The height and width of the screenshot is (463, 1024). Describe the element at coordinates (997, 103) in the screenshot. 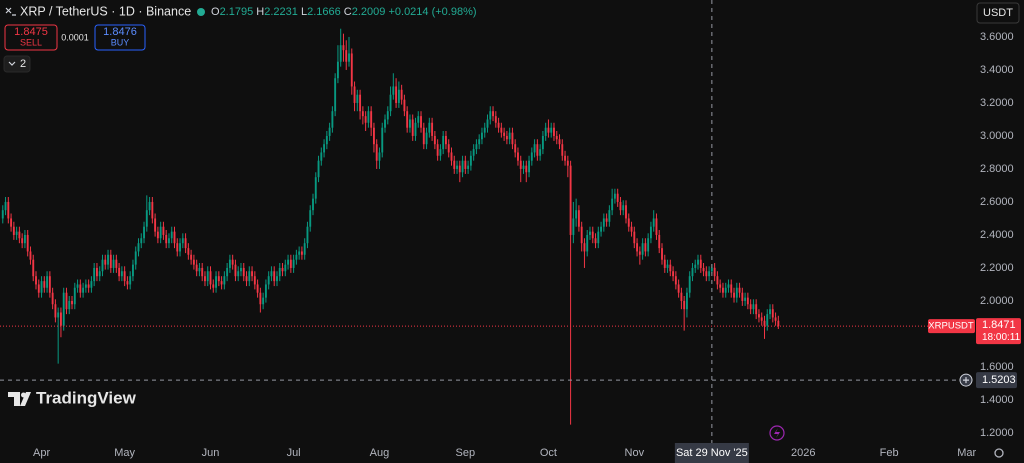

I see `y-tick-label: 3.2000` at that location.